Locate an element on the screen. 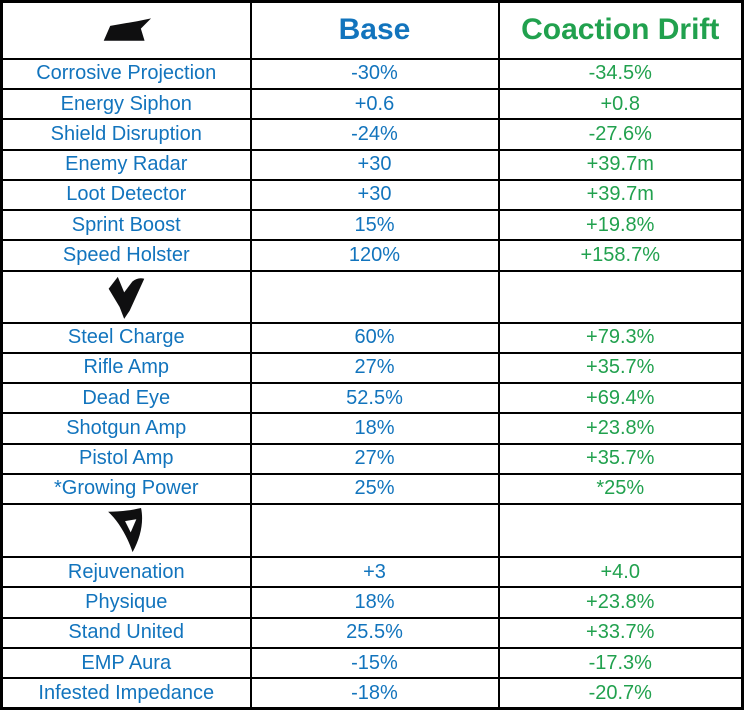  mod-name-cell: Infested Impedance is located at coordinates (126, 693).